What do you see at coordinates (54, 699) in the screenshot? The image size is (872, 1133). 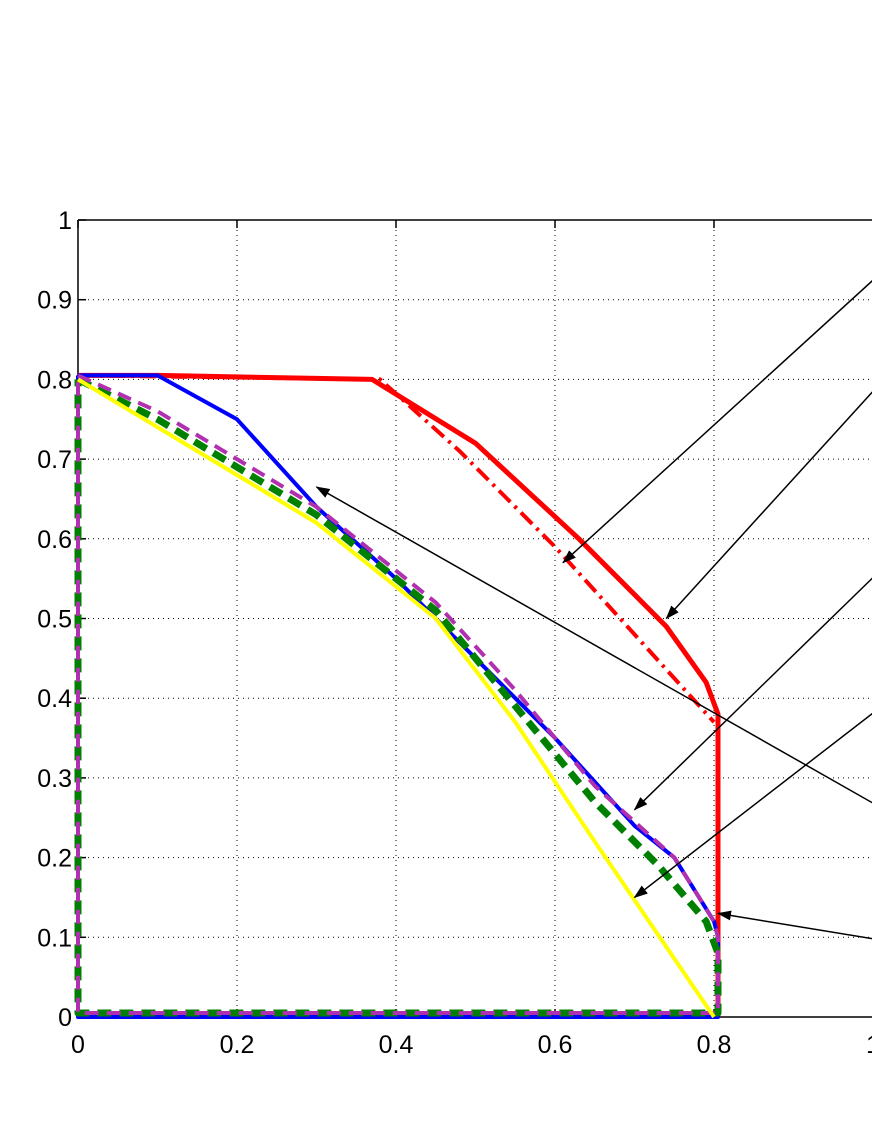 I see `y-tick-label: 0.4` at bounding box center [54, 699].